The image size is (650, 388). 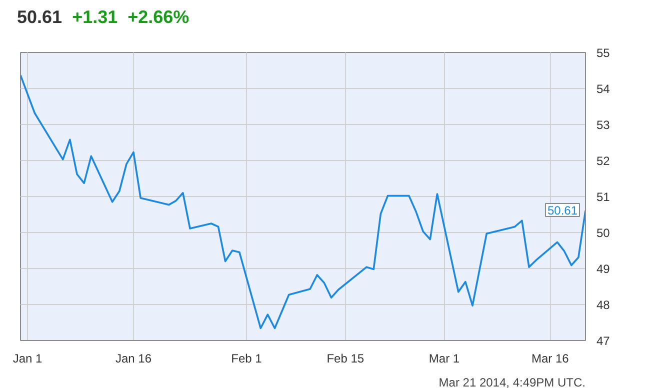 What do you see at coordinates (39, 17) in the screenshot?
I see `chart-title: 50.61` at bounding box center [39, 17].